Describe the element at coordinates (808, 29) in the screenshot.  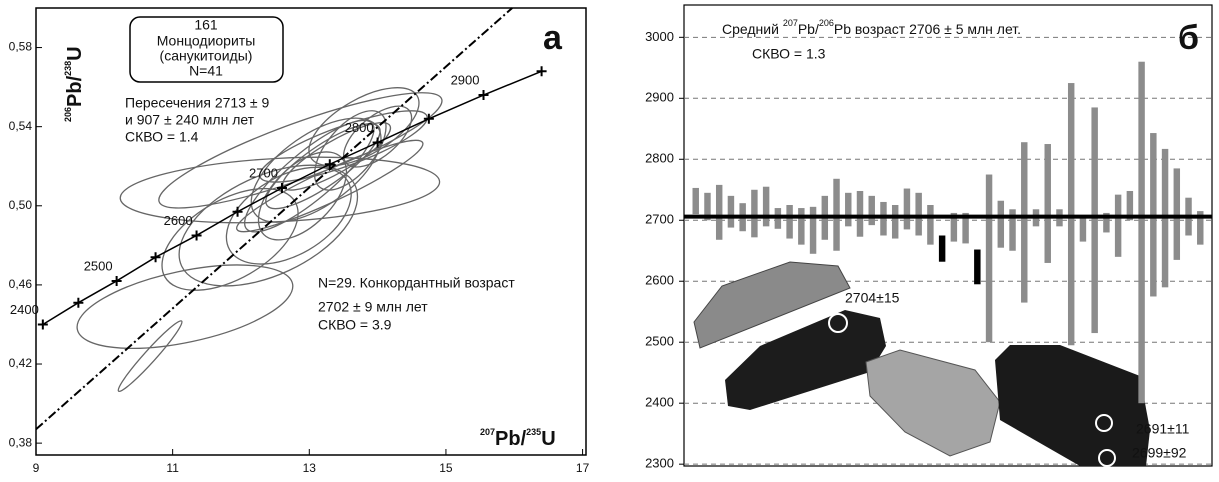
I see `title-part: Pb/` at that location.